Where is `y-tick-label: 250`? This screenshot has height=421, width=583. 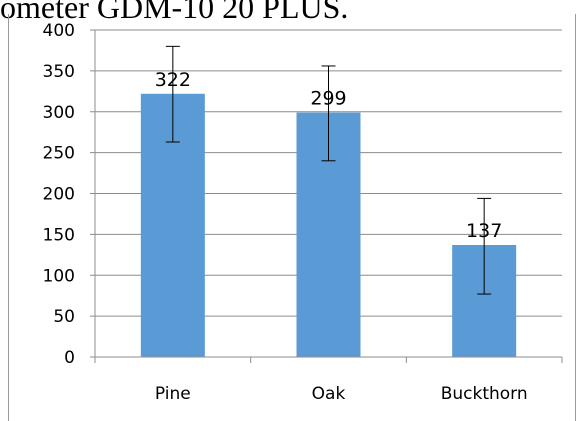
y-tick-label: 250 is located at coordinates (59, 154).